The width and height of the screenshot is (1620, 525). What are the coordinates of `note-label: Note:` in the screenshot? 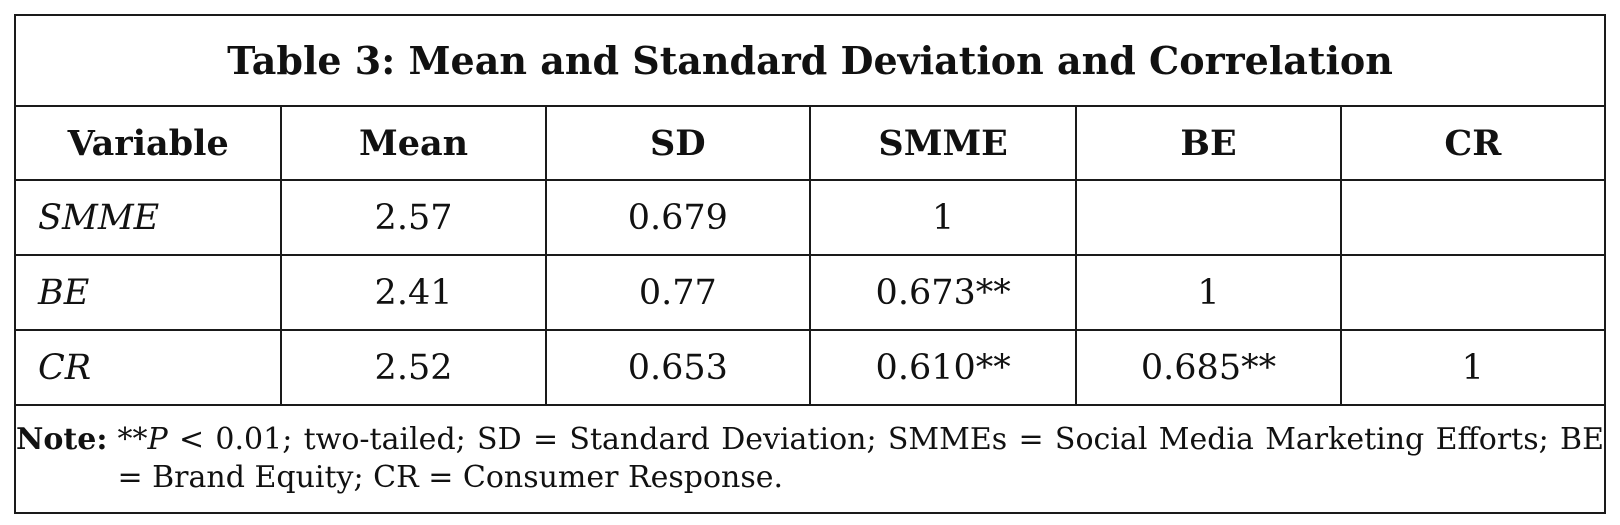 It's located at (62, 439).